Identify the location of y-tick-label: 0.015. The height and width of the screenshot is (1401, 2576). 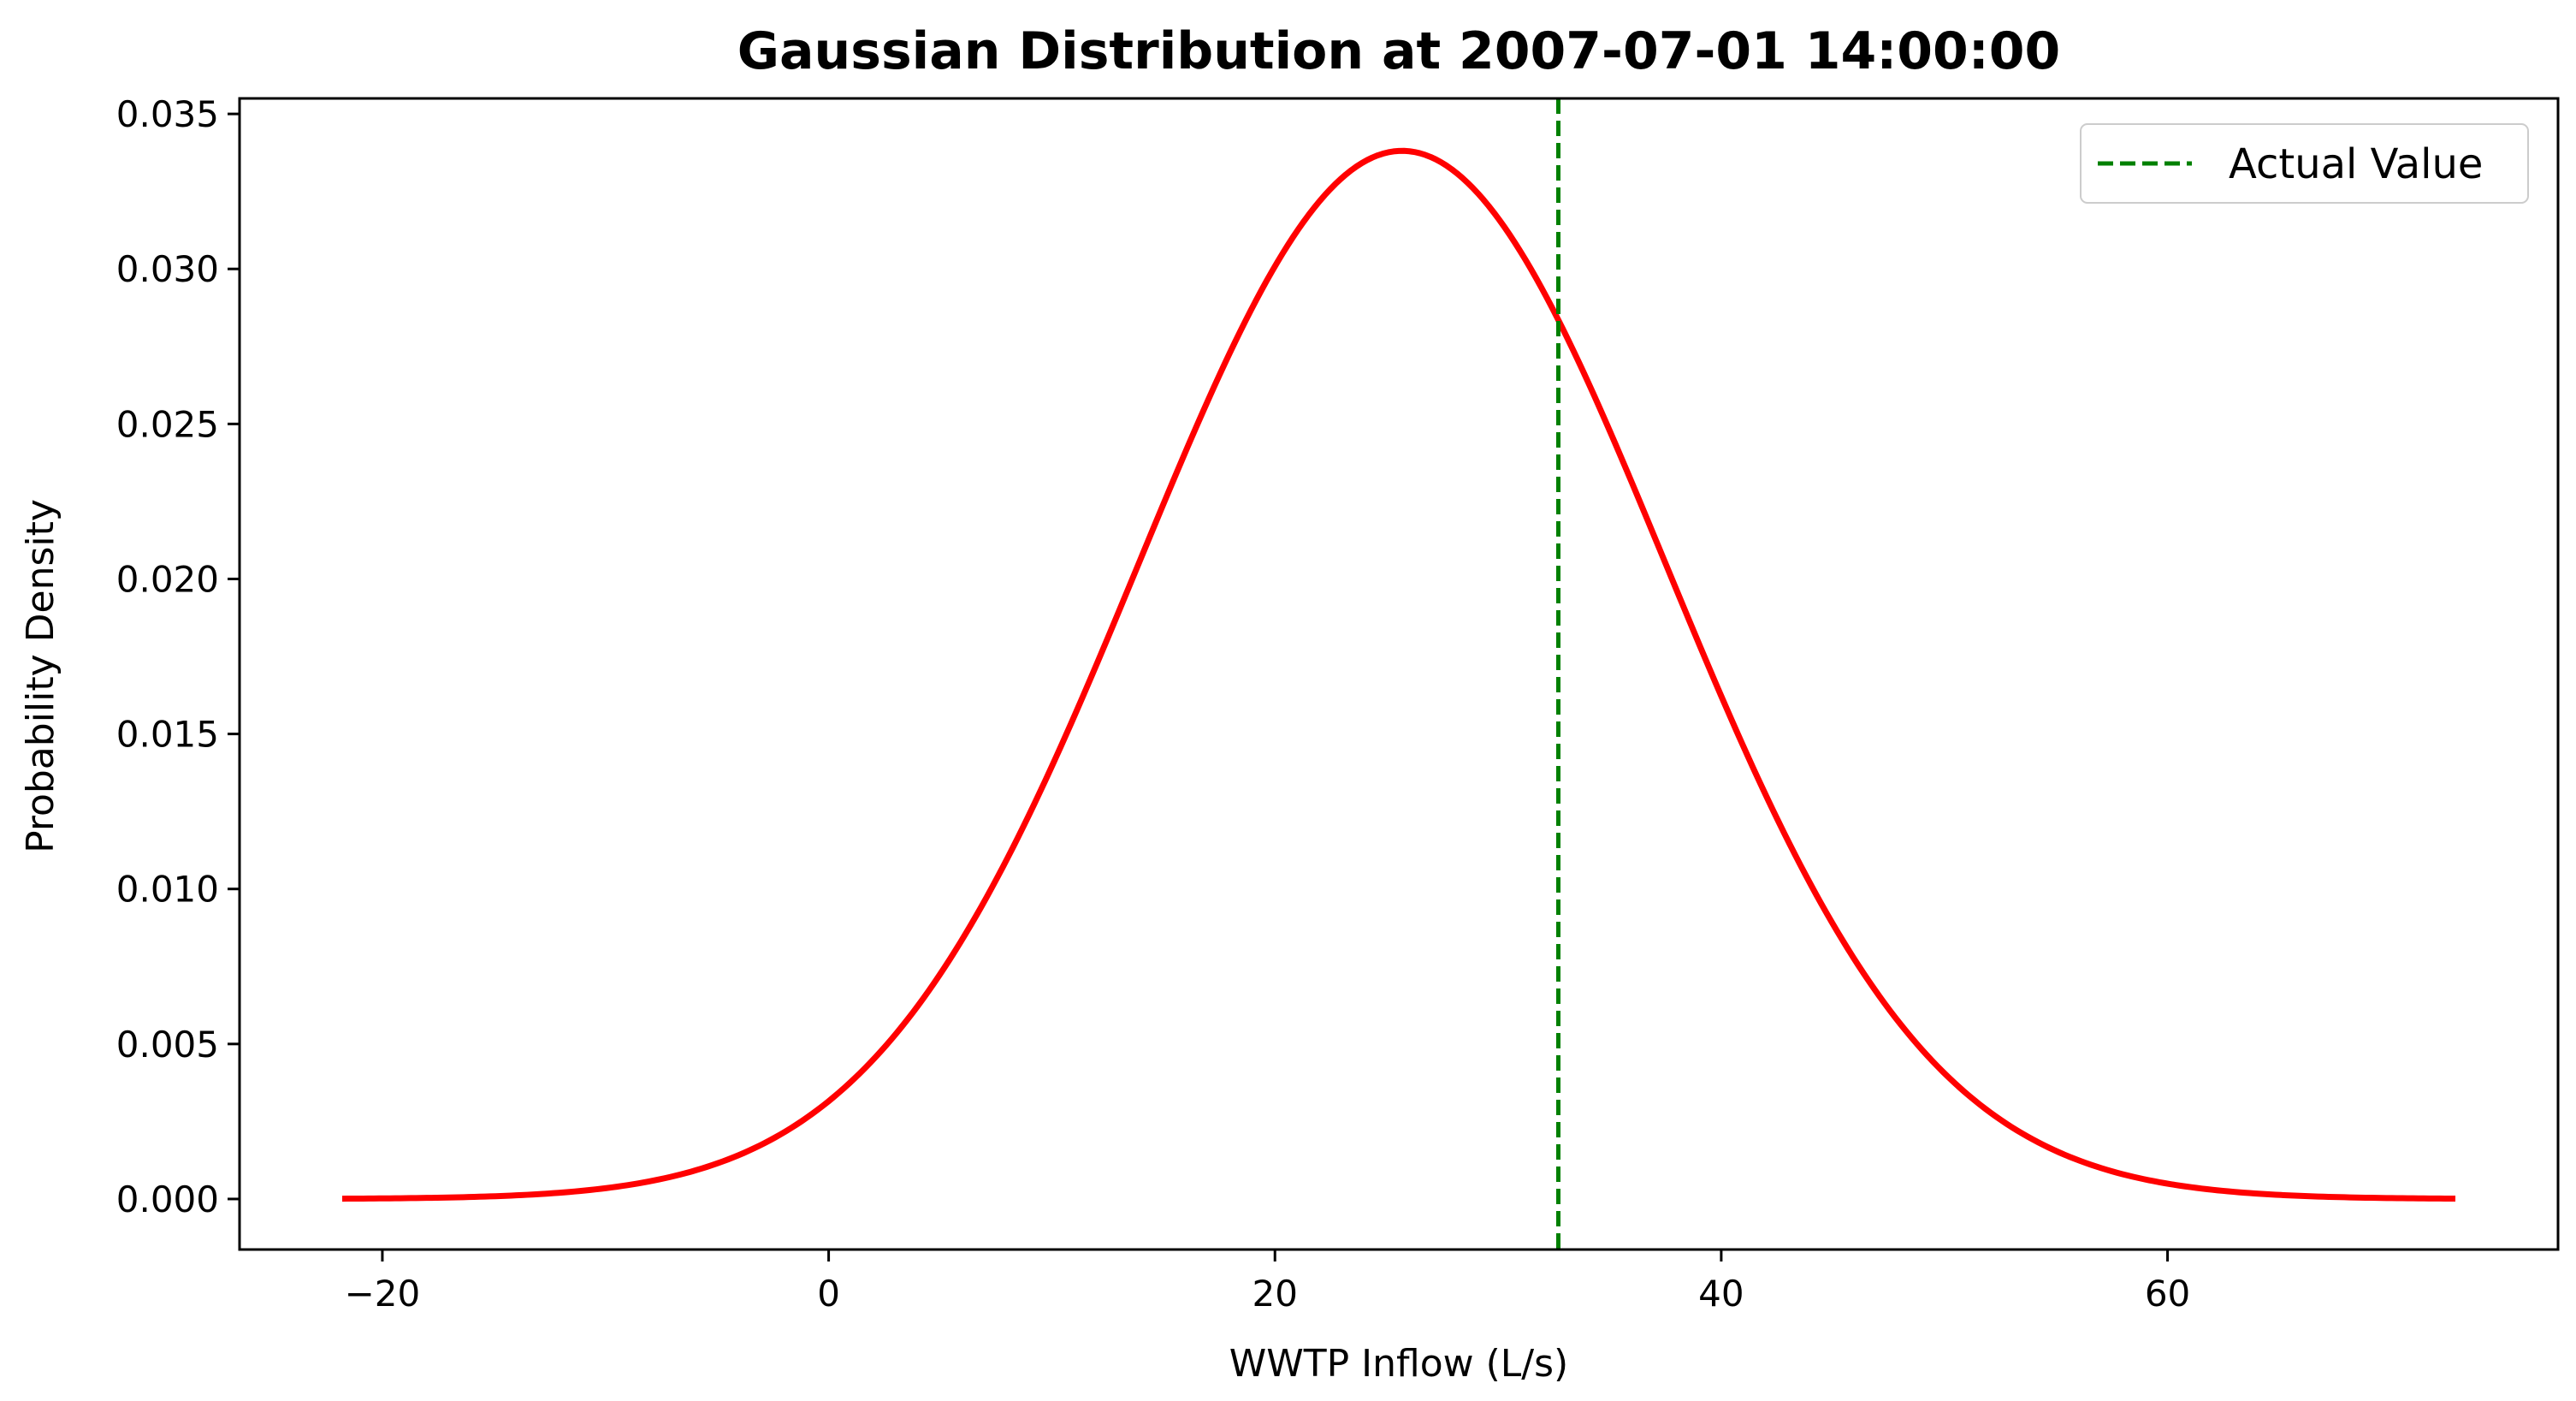
(167, 735).